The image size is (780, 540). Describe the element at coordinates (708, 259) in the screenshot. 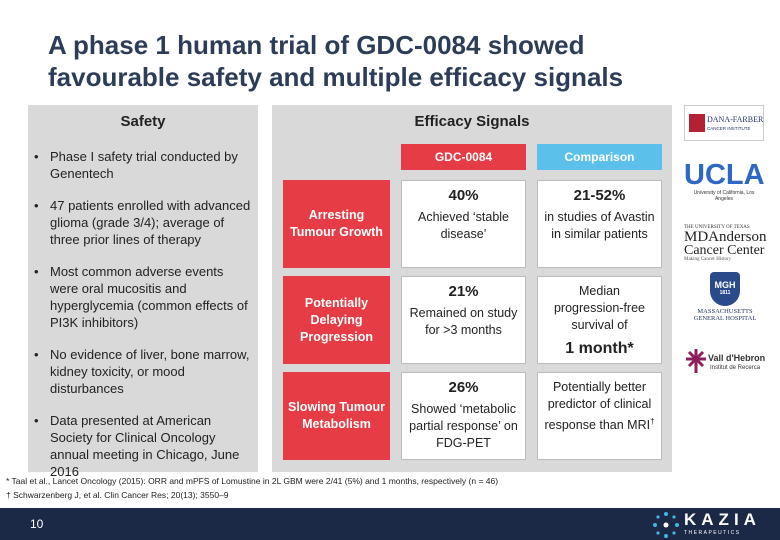

I see `logo-text: Making Cancer History` at that location.